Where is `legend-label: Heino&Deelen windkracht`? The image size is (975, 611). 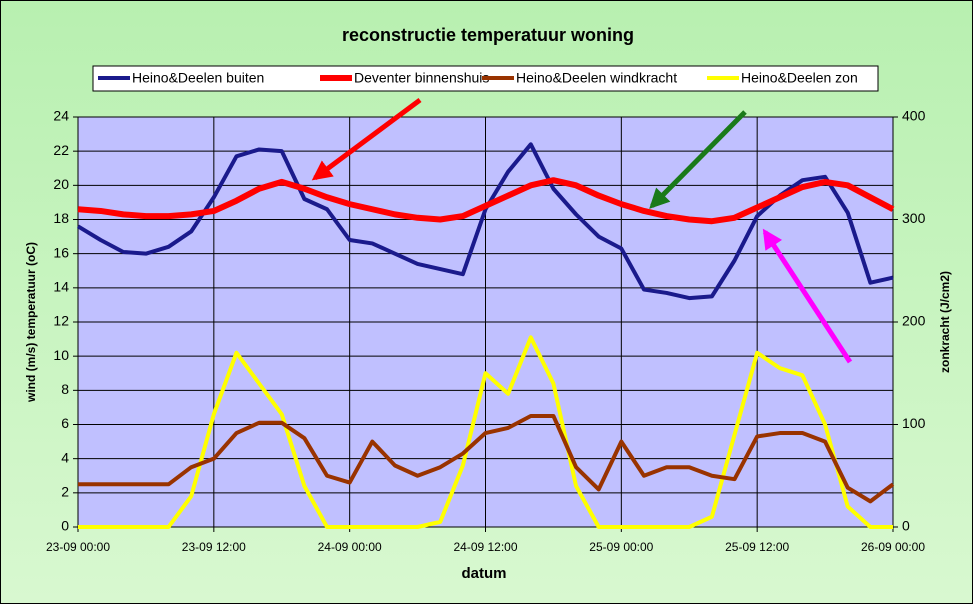
legend-label: Heino&Deelen windkracht is located at coordinates (596, 78).